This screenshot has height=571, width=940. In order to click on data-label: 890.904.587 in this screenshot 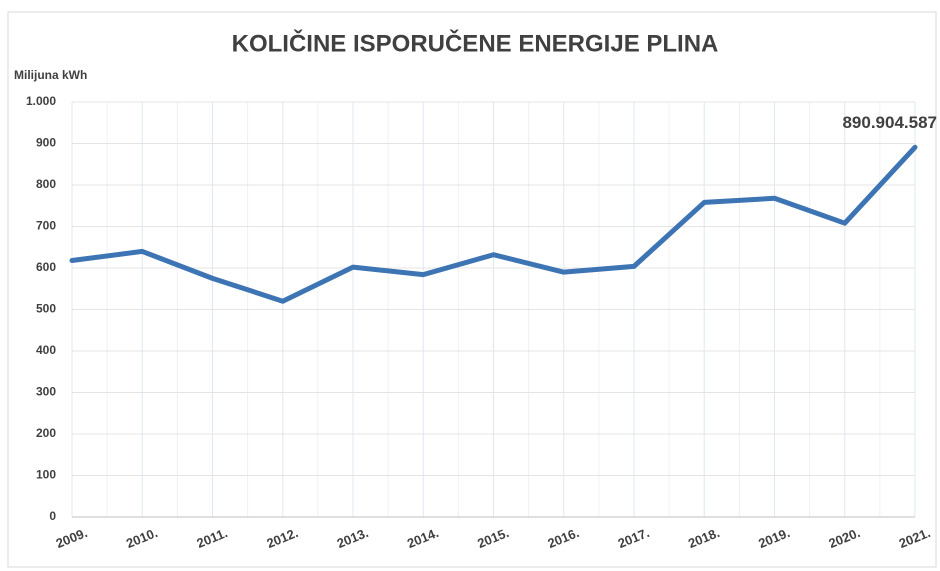, I will do `click(889, 122)`.